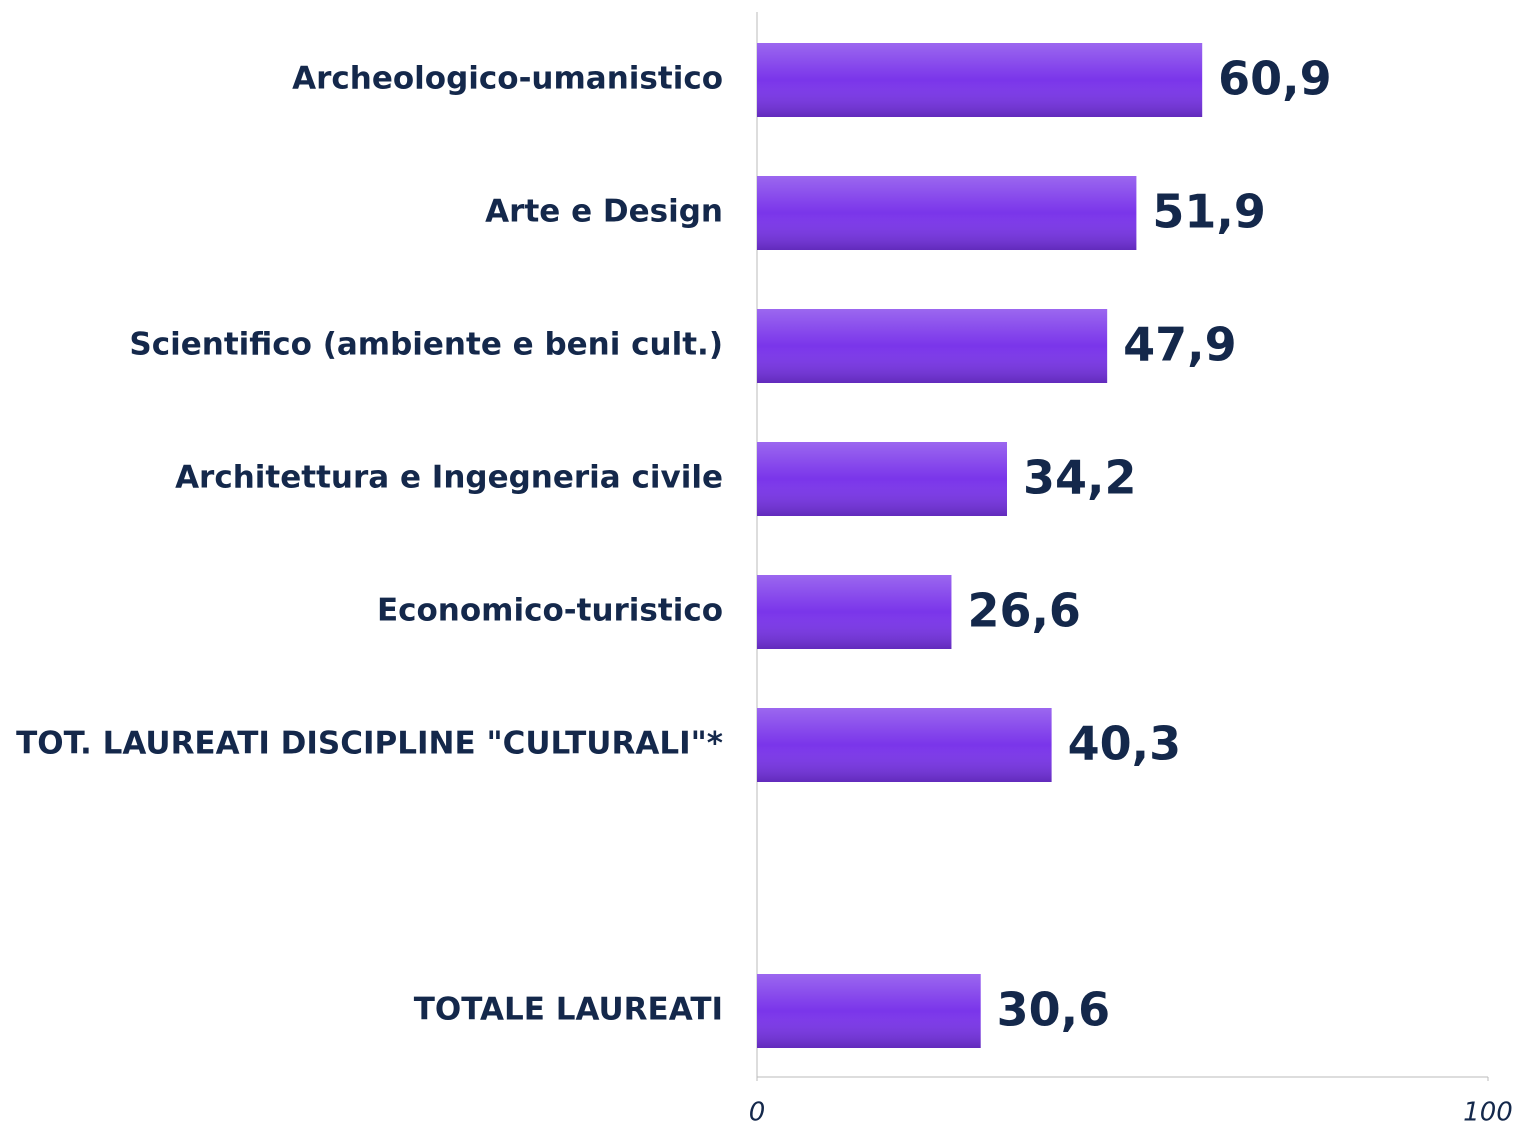  I want to click on category-label: Scientifico (ambiente e beni cult.), so click(426, 345).